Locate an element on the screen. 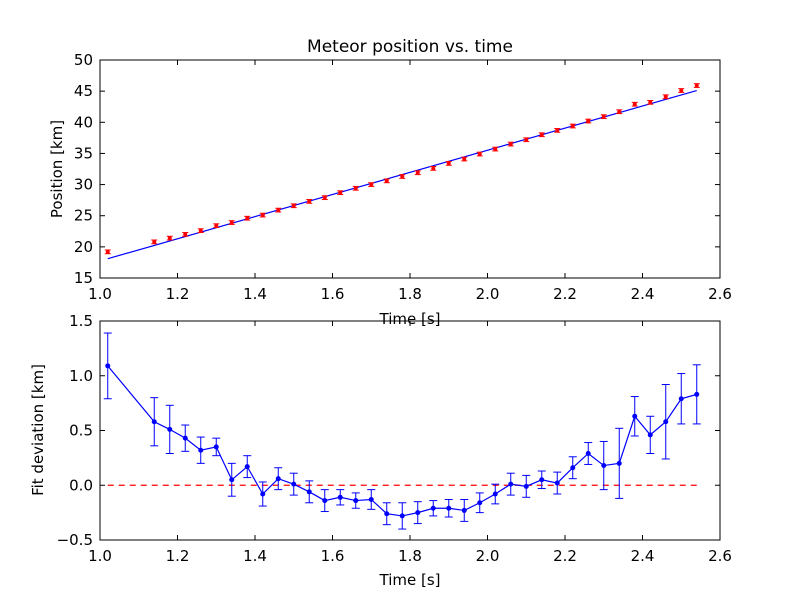 This screenshot has width=800, height=604. position-y-axis-label: Position [km] is located at coordinates (57, 169).